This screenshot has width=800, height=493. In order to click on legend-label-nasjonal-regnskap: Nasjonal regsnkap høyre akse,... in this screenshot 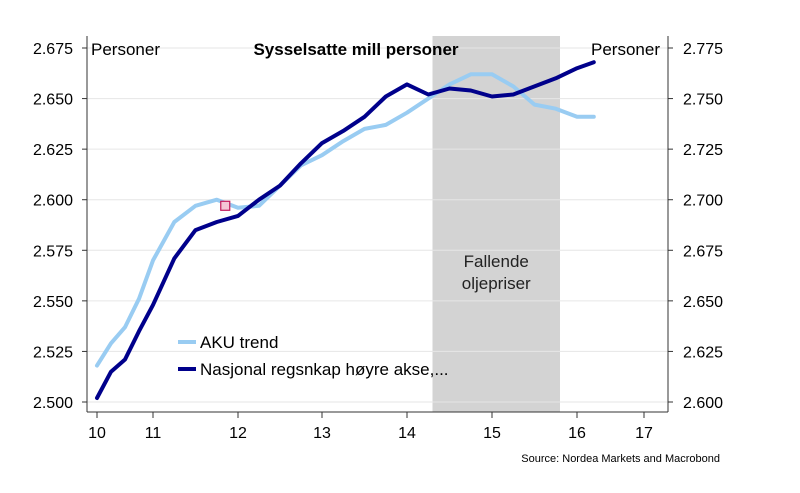, I will do `click(324, 369)`.